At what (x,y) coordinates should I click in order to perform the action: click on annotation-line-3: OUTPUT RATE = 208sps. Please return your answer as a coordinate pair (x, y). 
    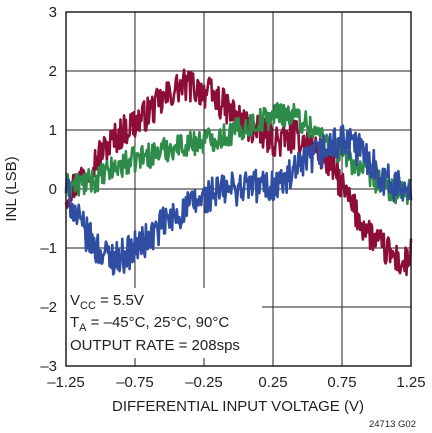
    Looking at the image, I should click on (155, 345).